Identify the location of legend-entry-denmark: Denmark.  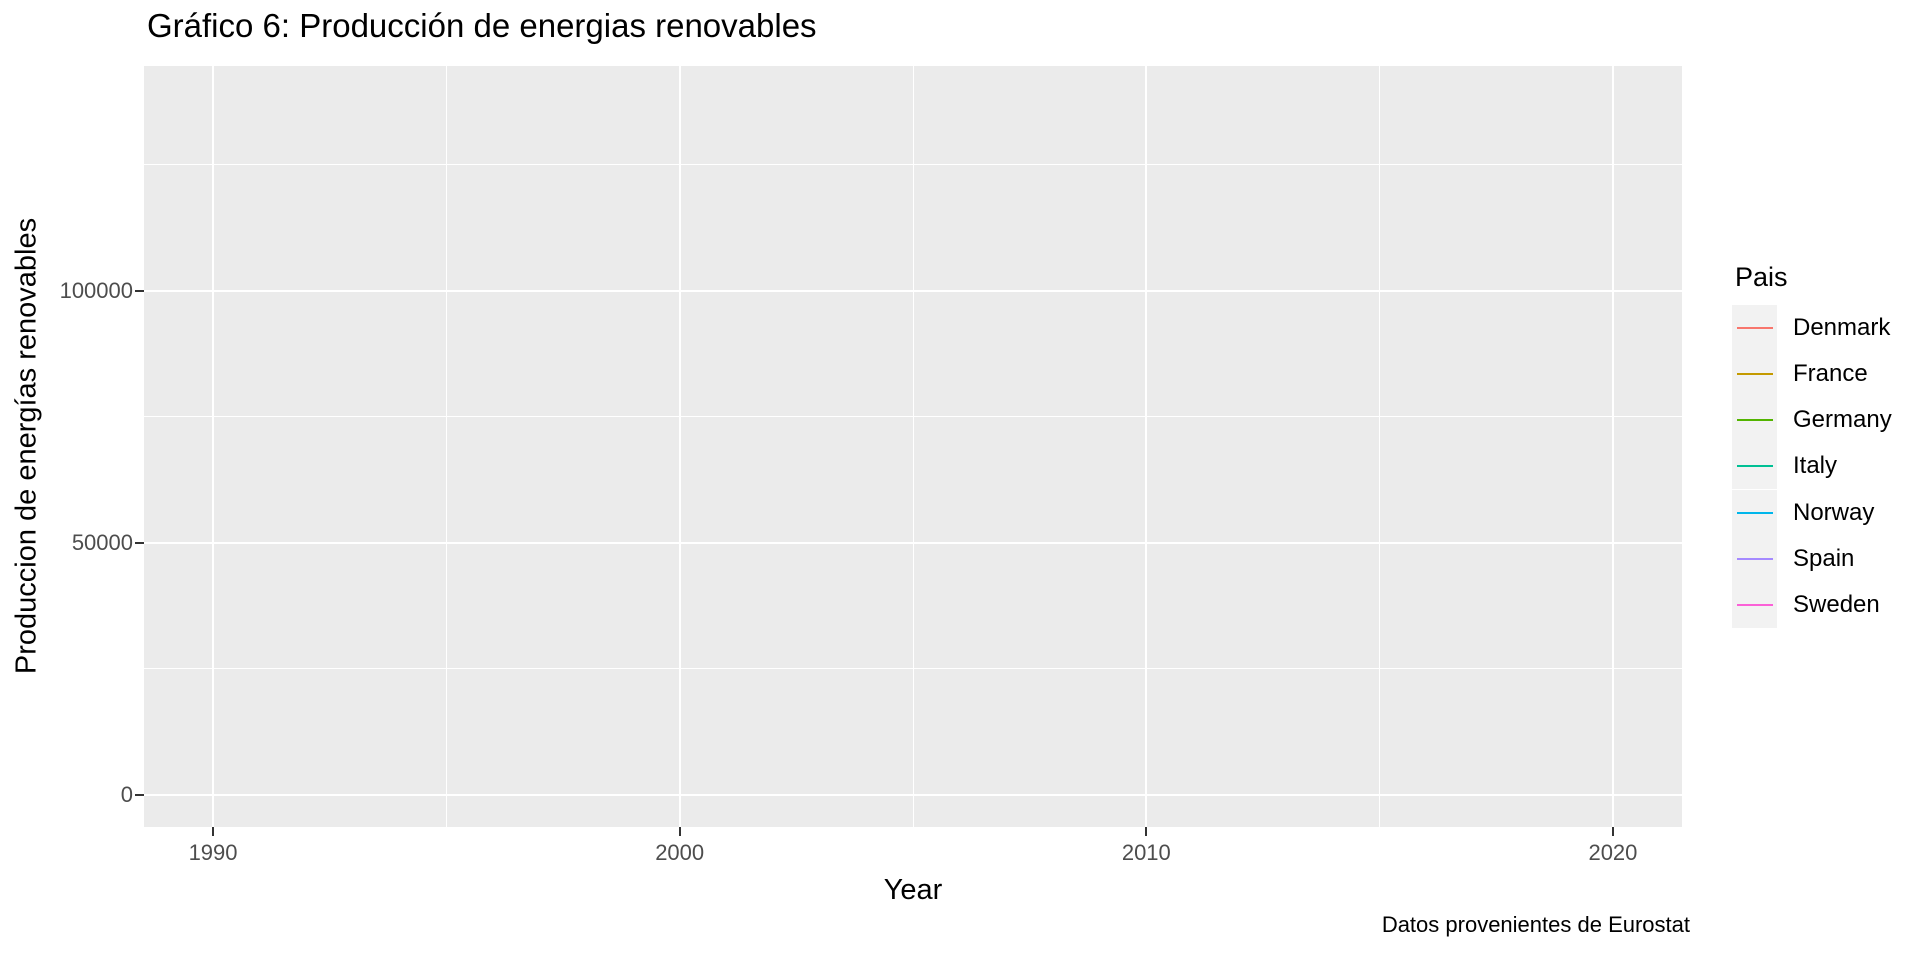
(1826, 328).